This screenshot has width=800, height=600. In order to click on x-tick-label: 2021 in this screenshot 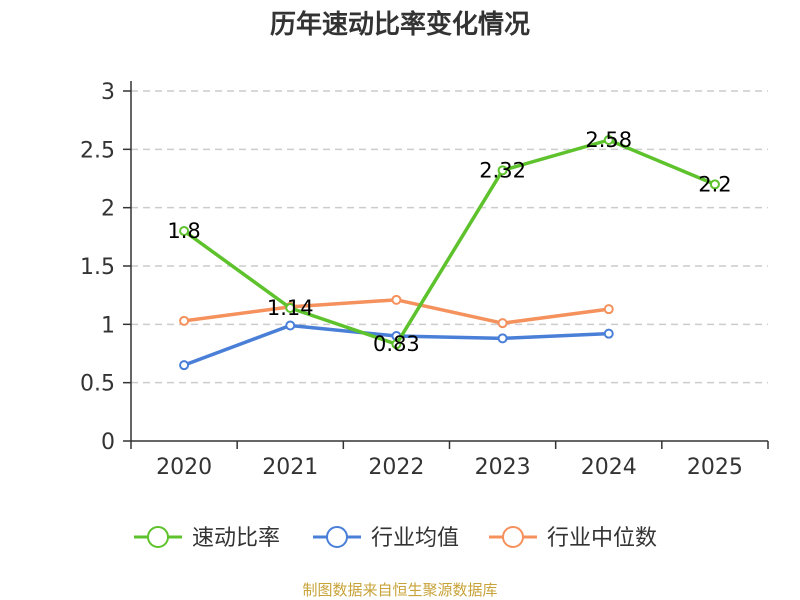, I will do `click(290, 467)`.